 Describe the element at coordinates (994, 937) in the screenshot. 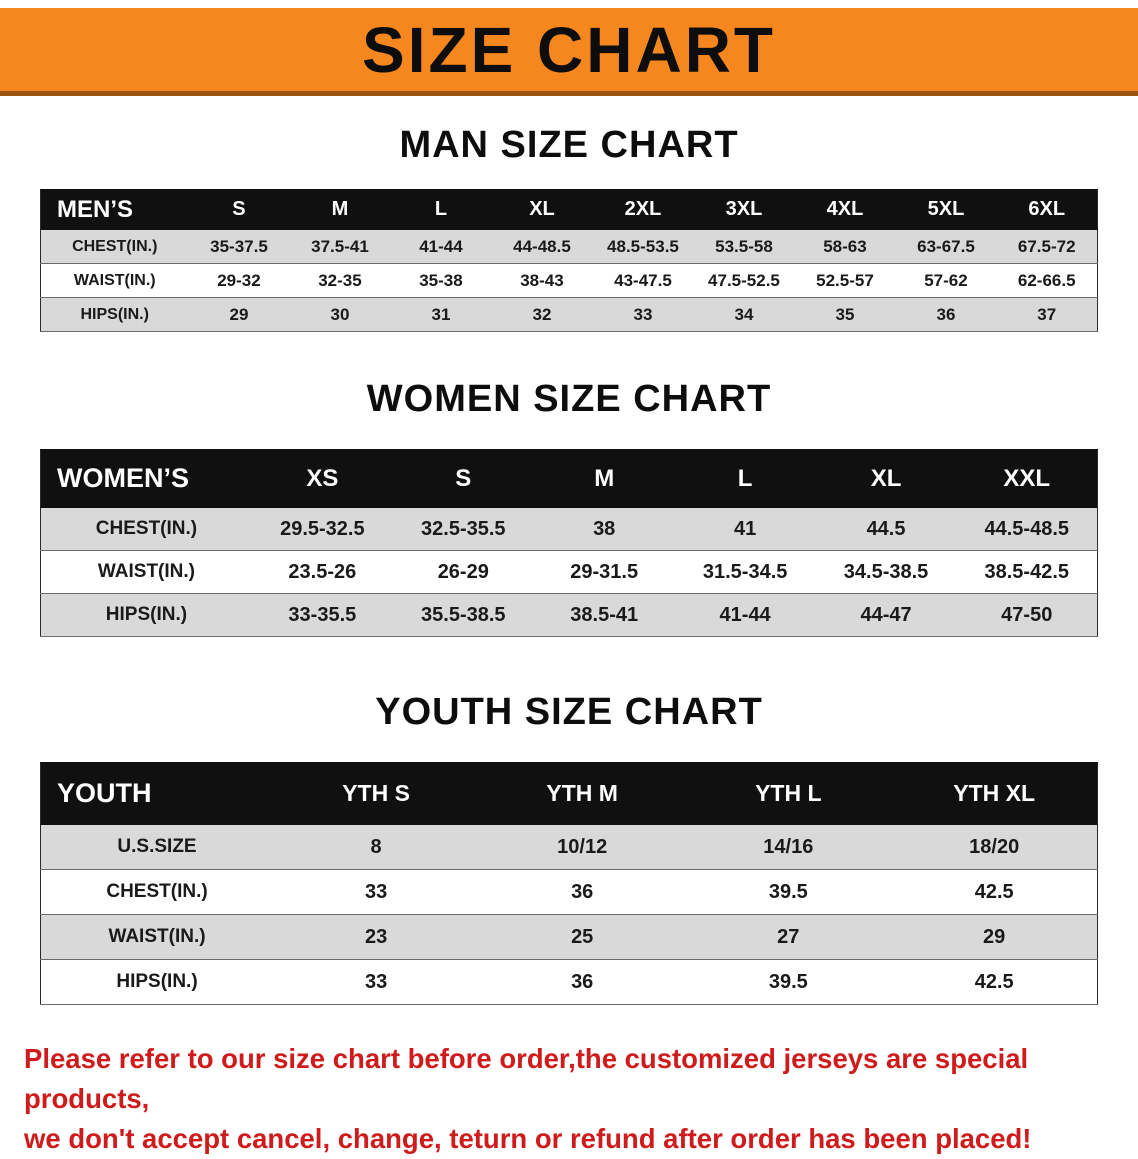

I see `size-value-cell: 29` at that location.